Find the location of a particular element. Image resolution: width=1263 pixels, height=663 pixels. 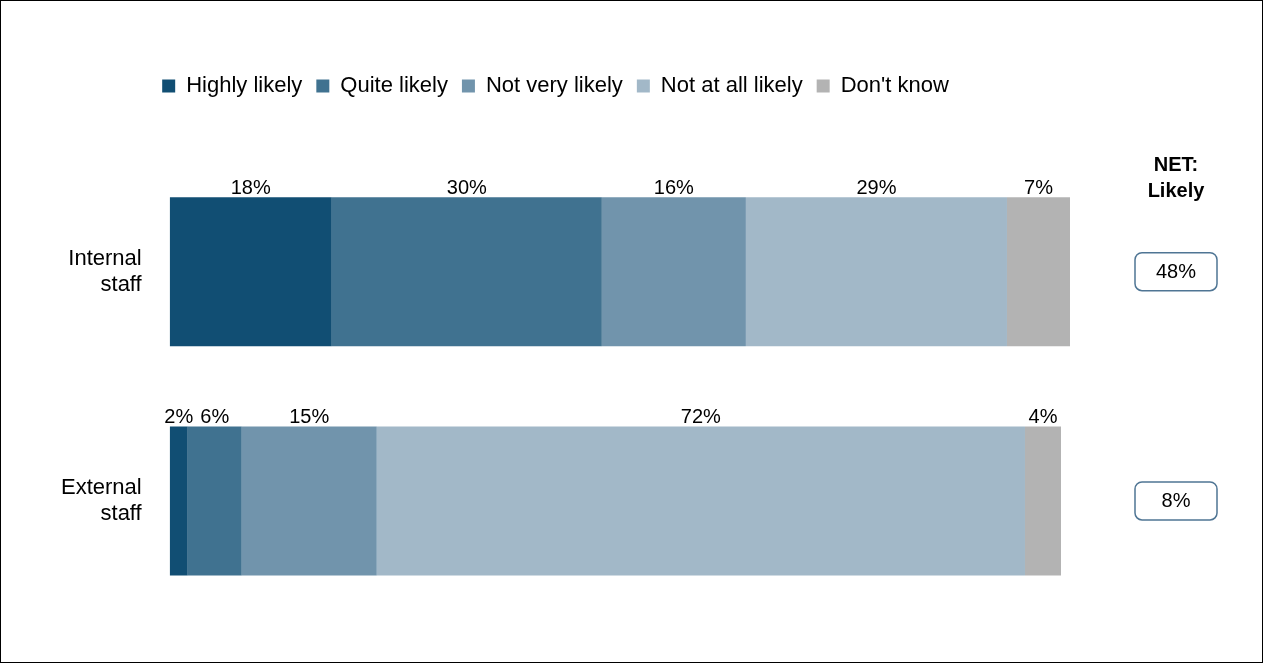

legend-label: Don't know is located at coordinates (894, 85).